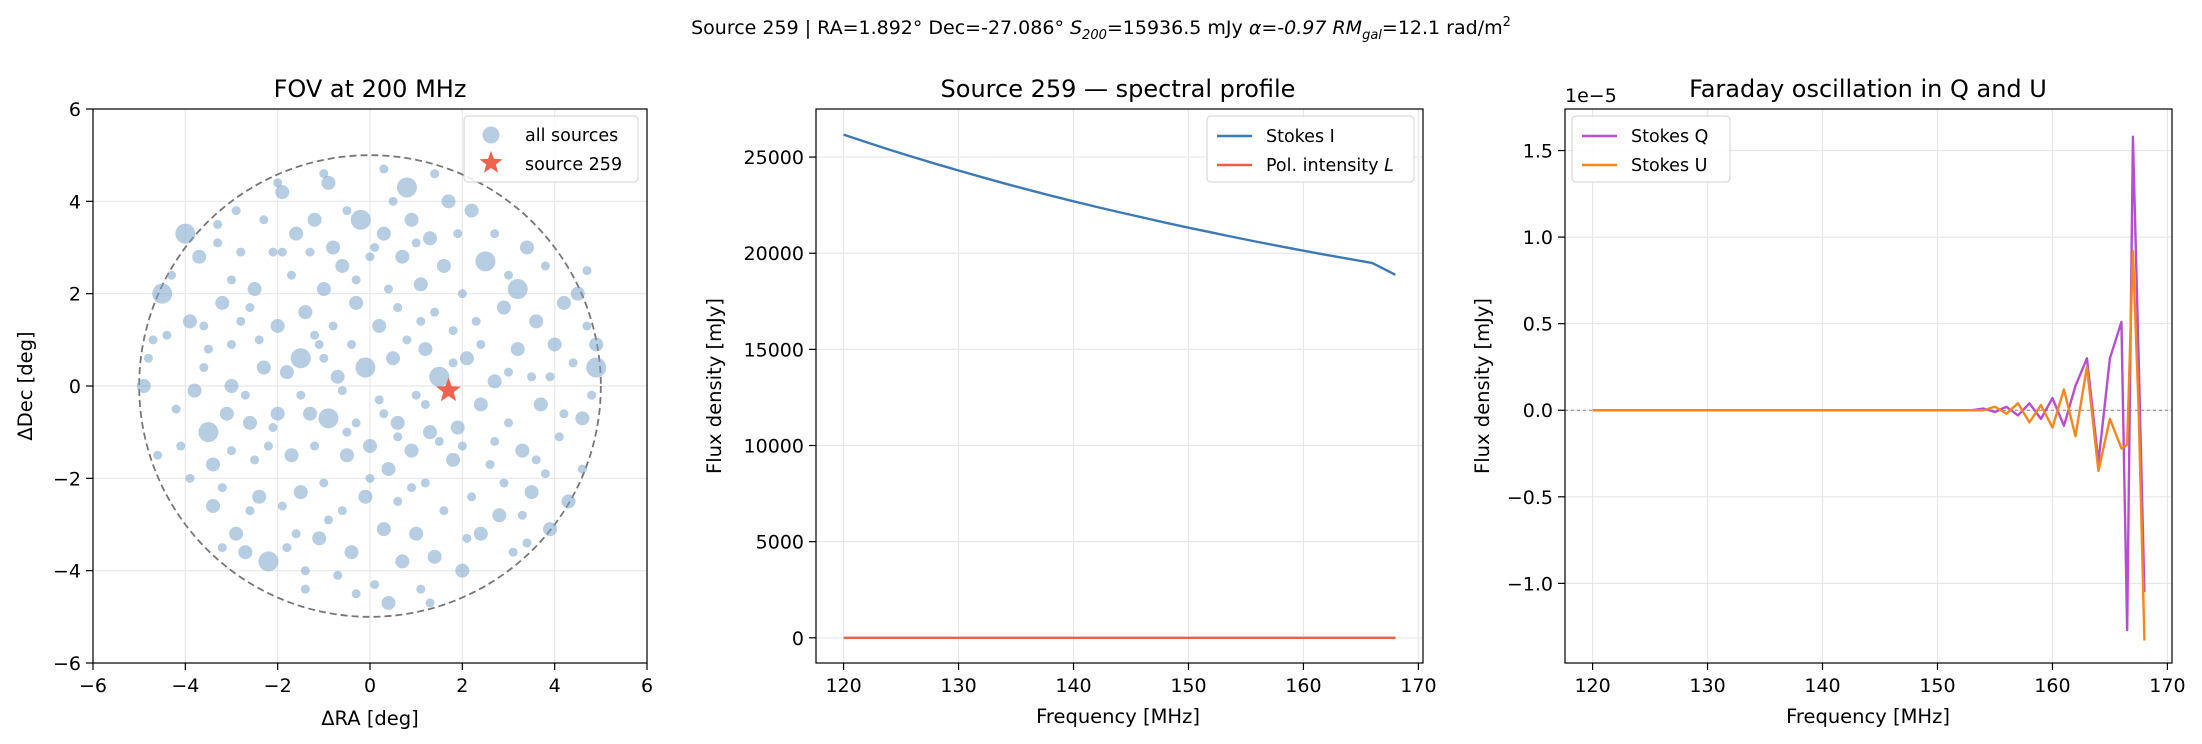 The image size is (2202, 744). I want to click on spectral-legend-box, so click(1310, 149).